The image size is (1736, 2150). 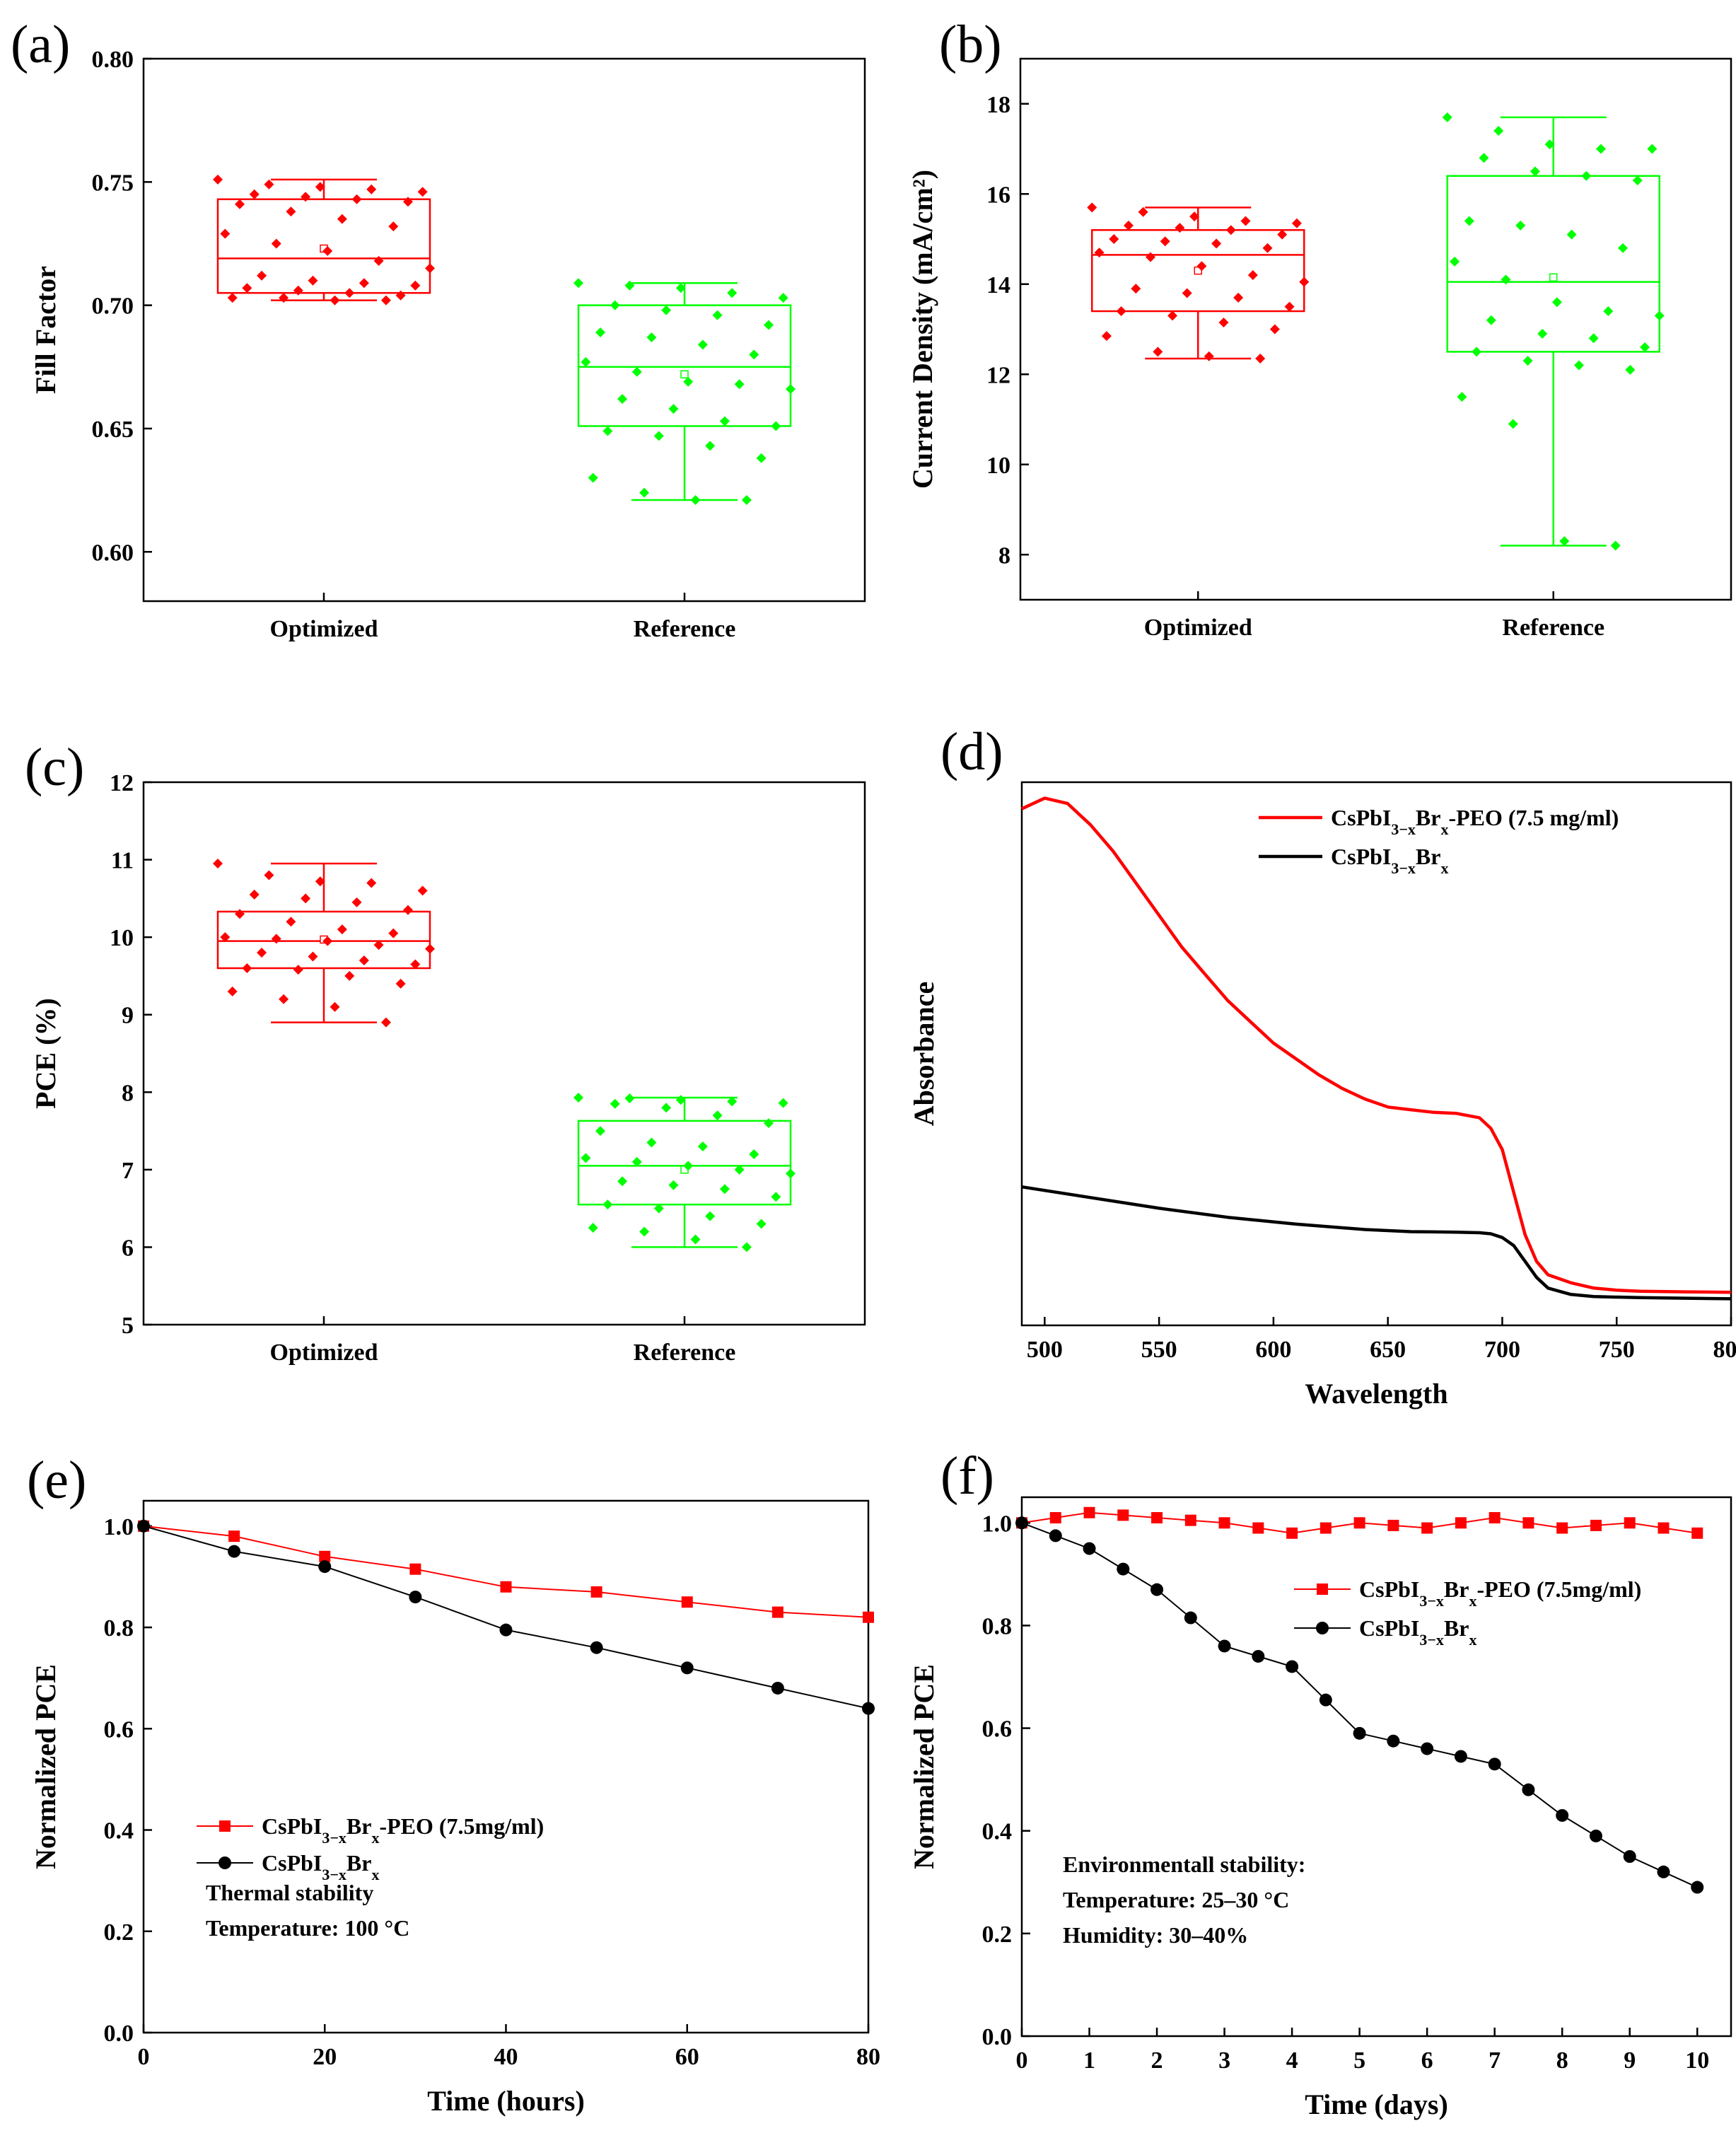 I want to click on y-axis-label: Normalized PCE, so click(x=924, y=1766).